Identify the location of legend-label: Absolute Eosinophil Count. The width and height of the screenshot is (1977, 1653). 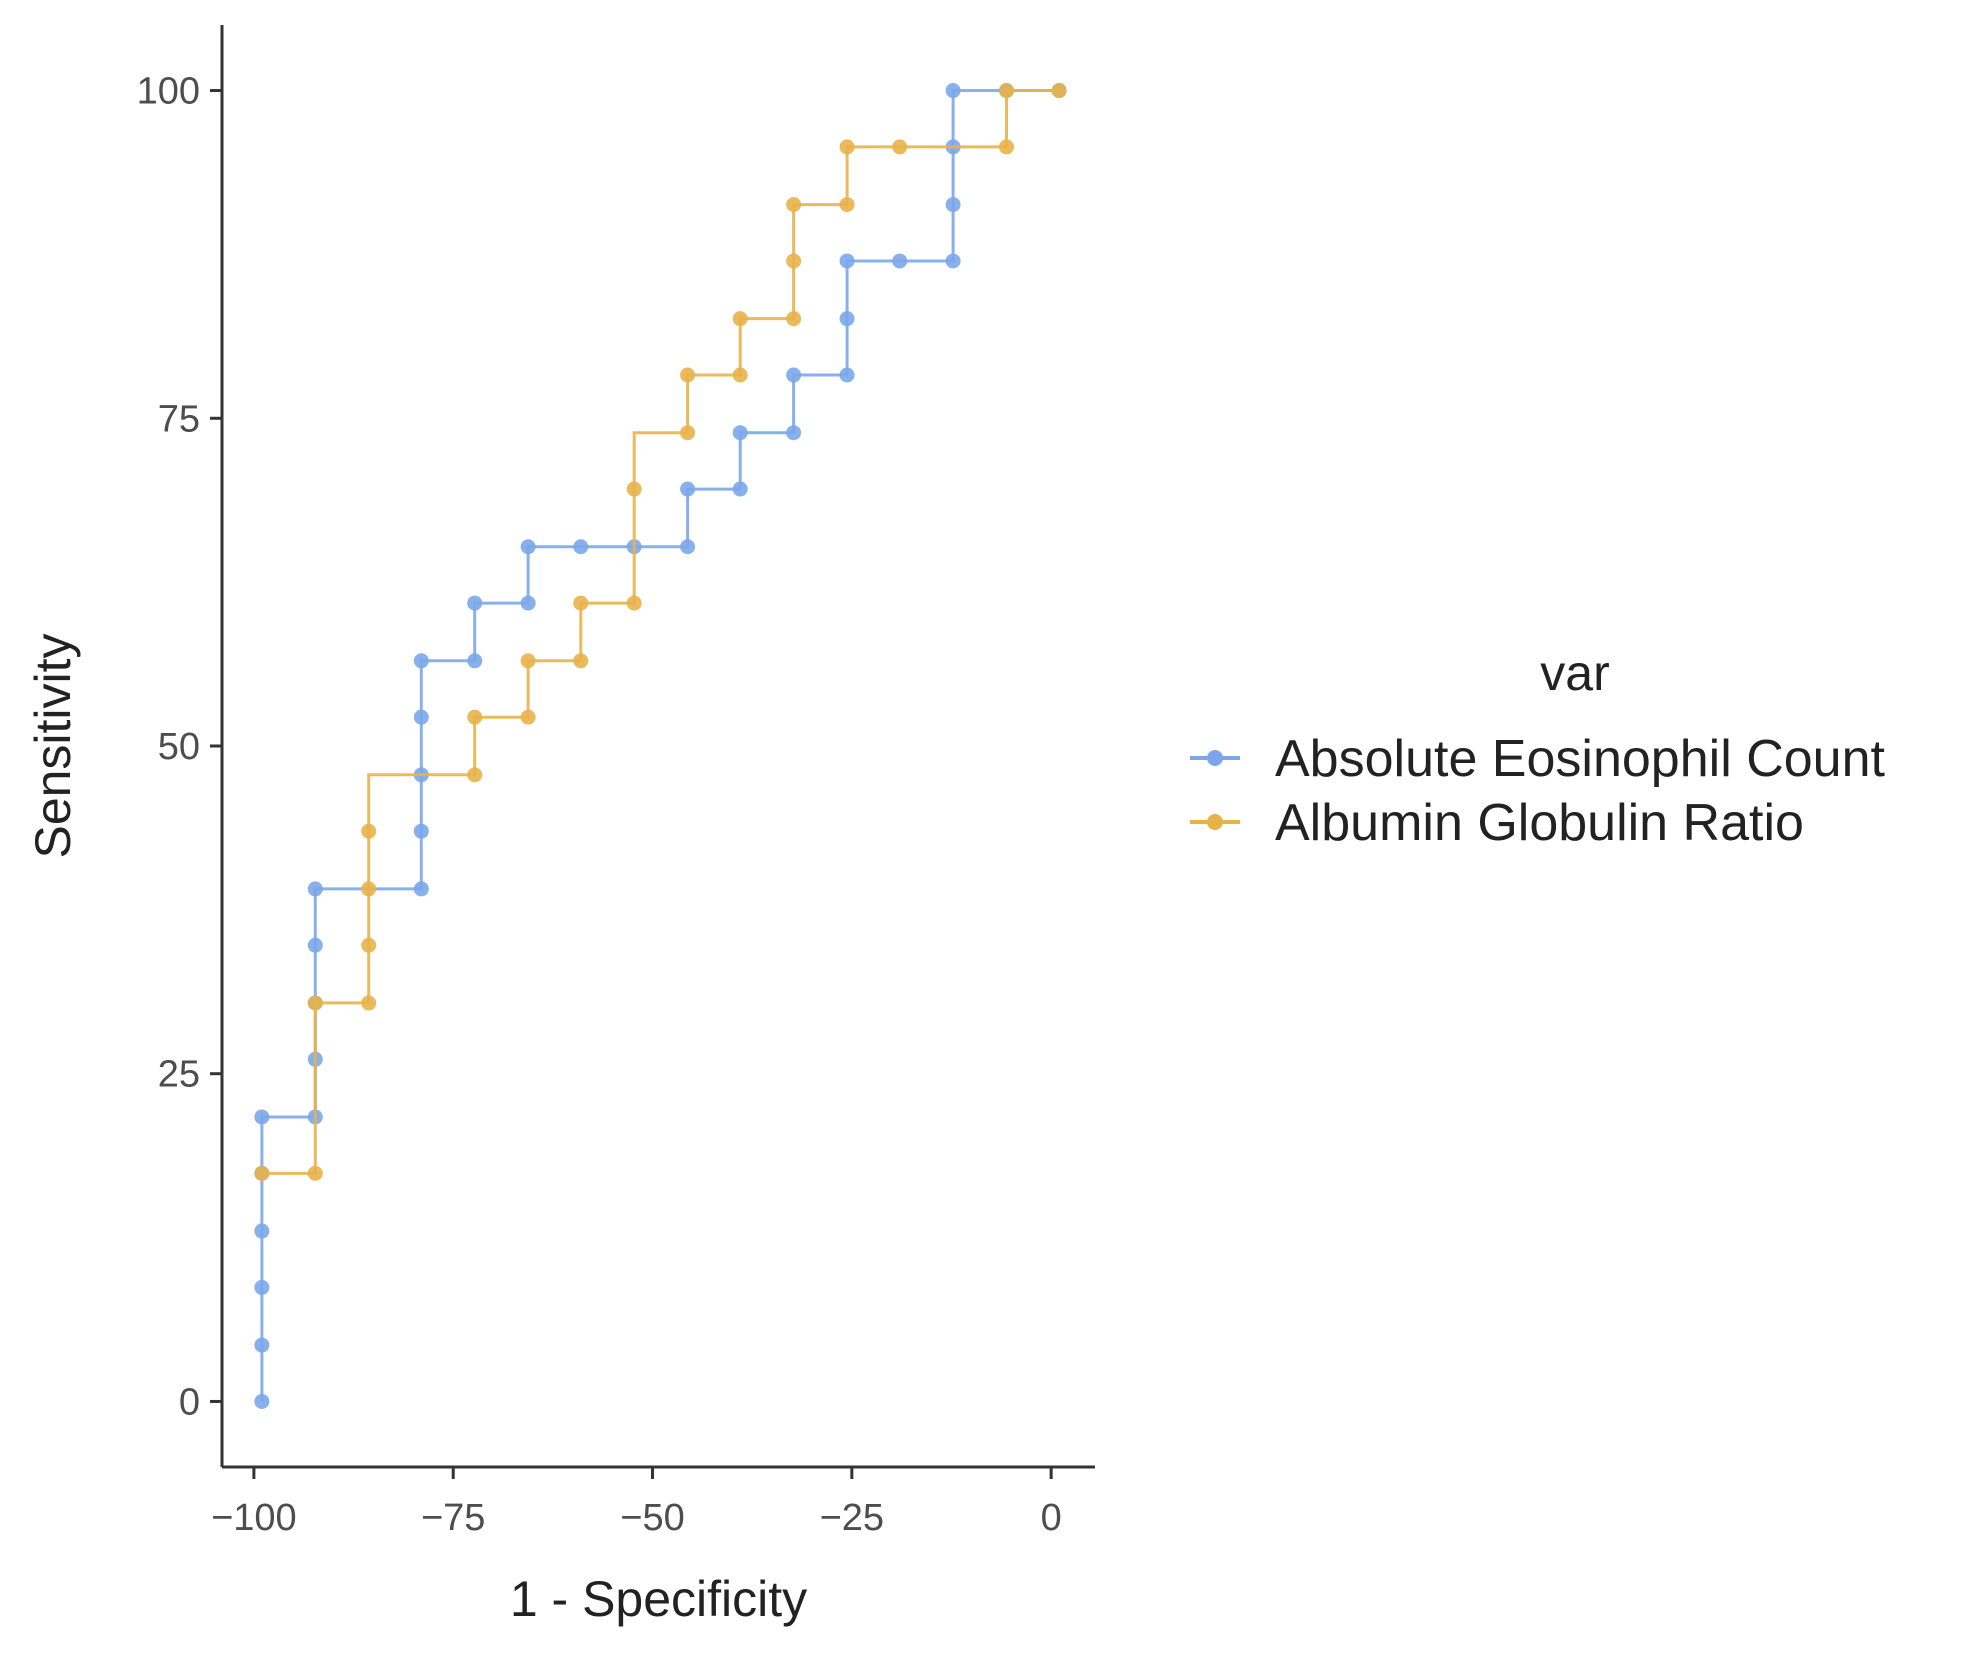
(1580, 759).